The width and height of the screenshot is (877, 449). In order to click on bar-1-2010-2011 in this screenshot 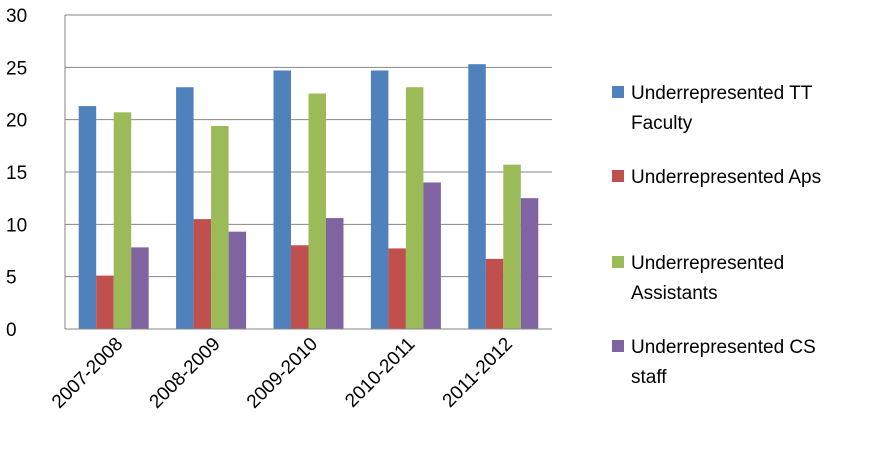, I will do `click(379, 200)`.